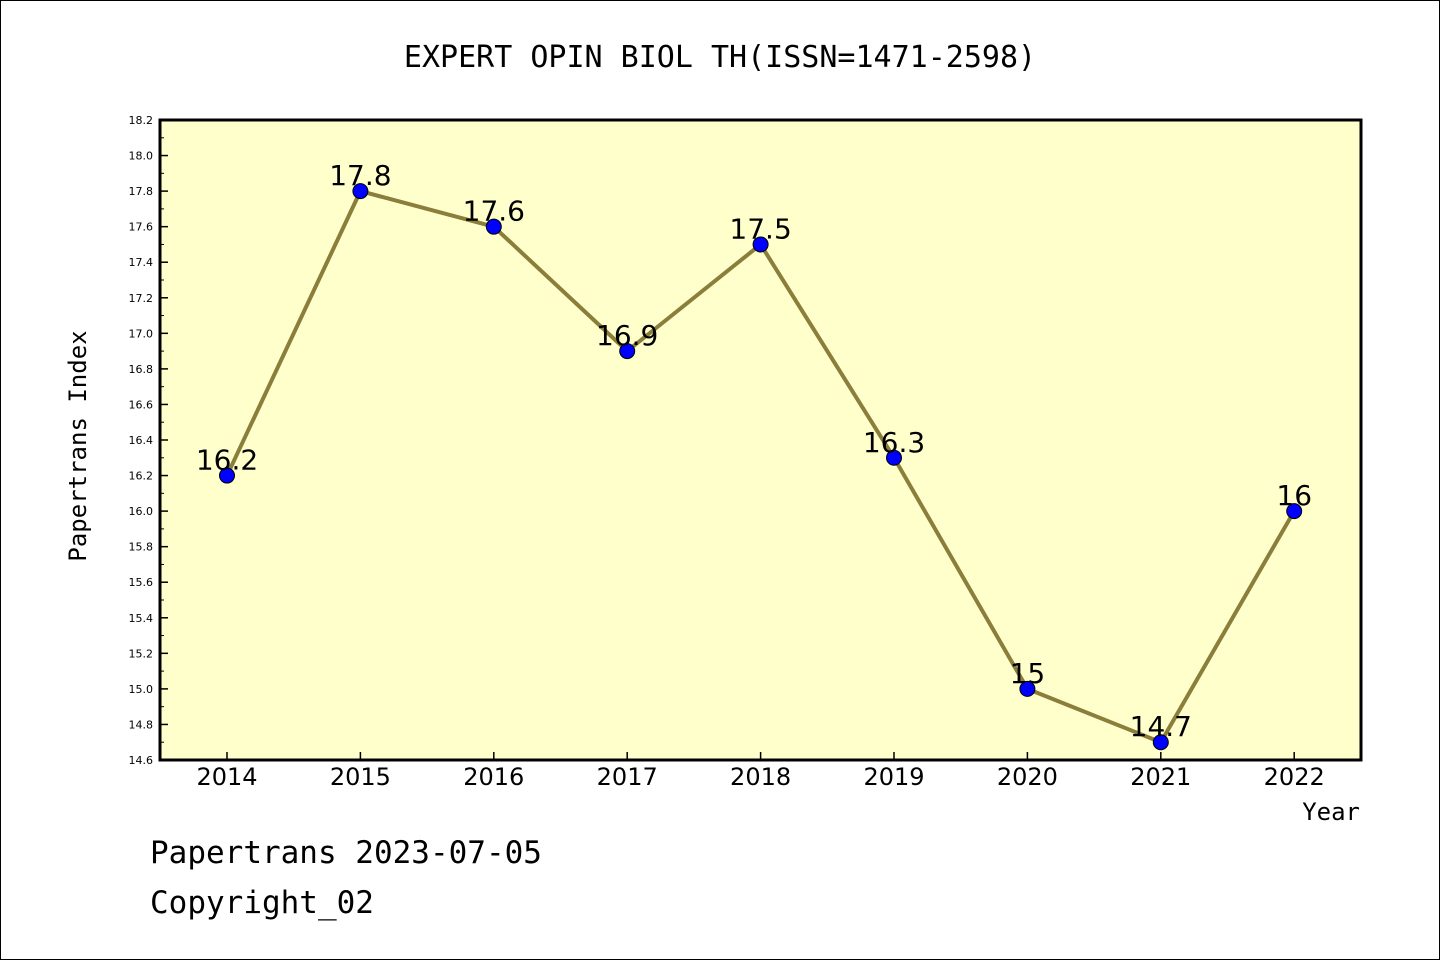 Image resolution: width=1440 pixels, height=960 pixels. What do you see at coordinates (141, 724) in the screenshot?
I see `y-tick-label: 14.8` at bounding box center [141, 724].